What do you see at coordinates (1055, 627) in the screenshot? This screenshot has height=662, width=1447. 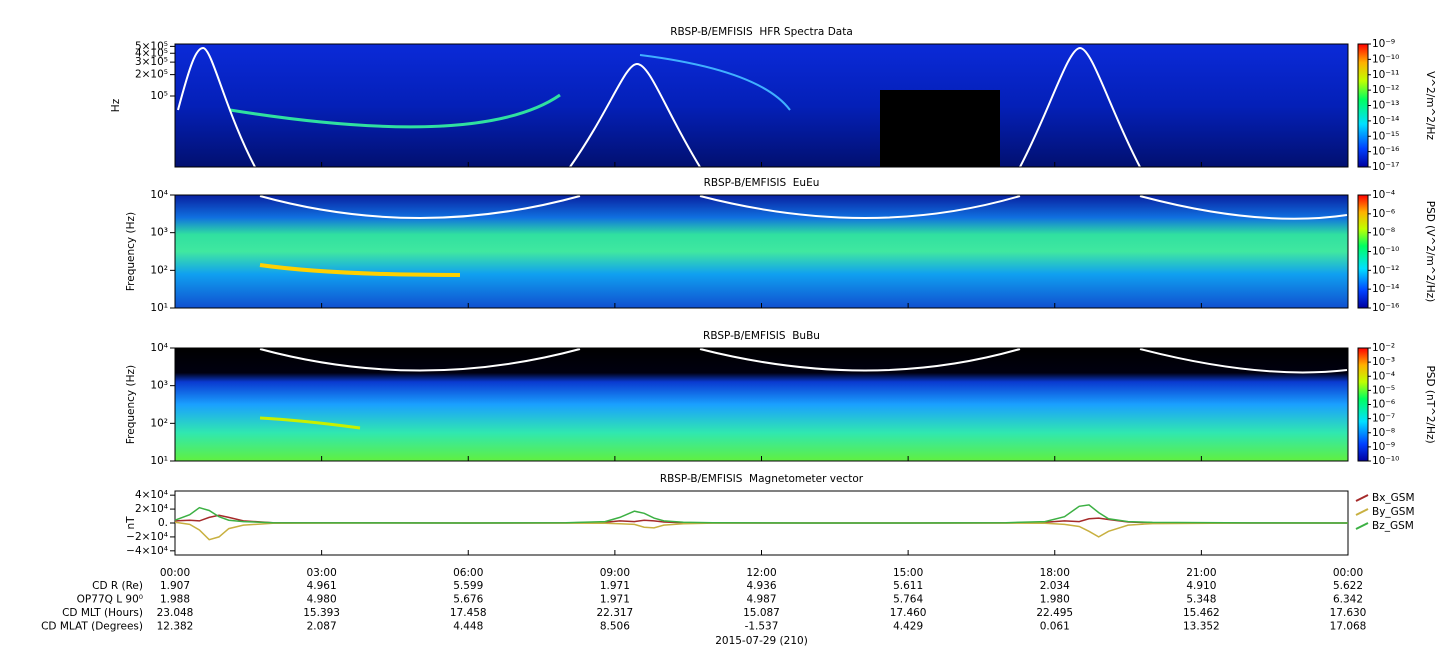 I see `ephemeris-value: 0.061` at bounding box center [1055, 627].